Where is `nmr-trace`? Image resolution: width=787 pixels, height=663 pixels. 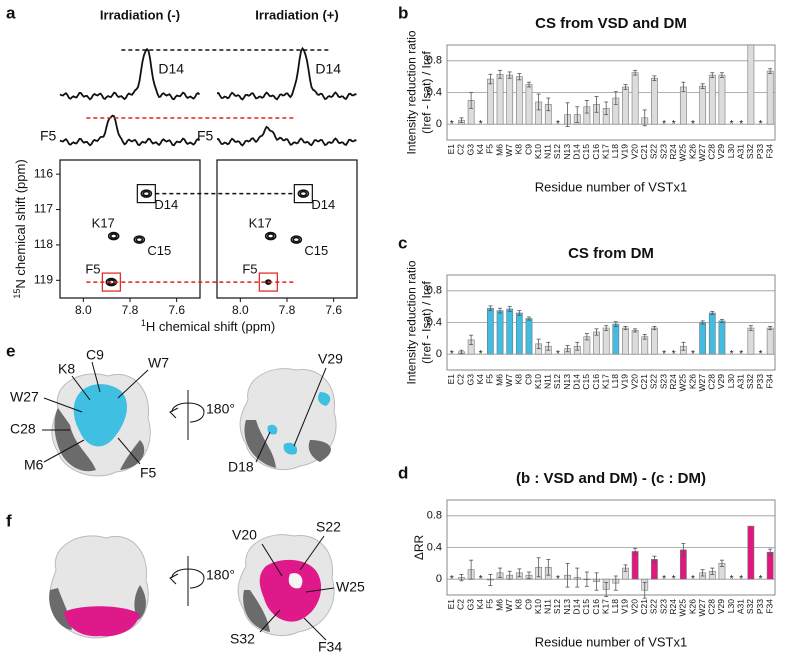
nmr-trace is located at coordinates (130, 74).